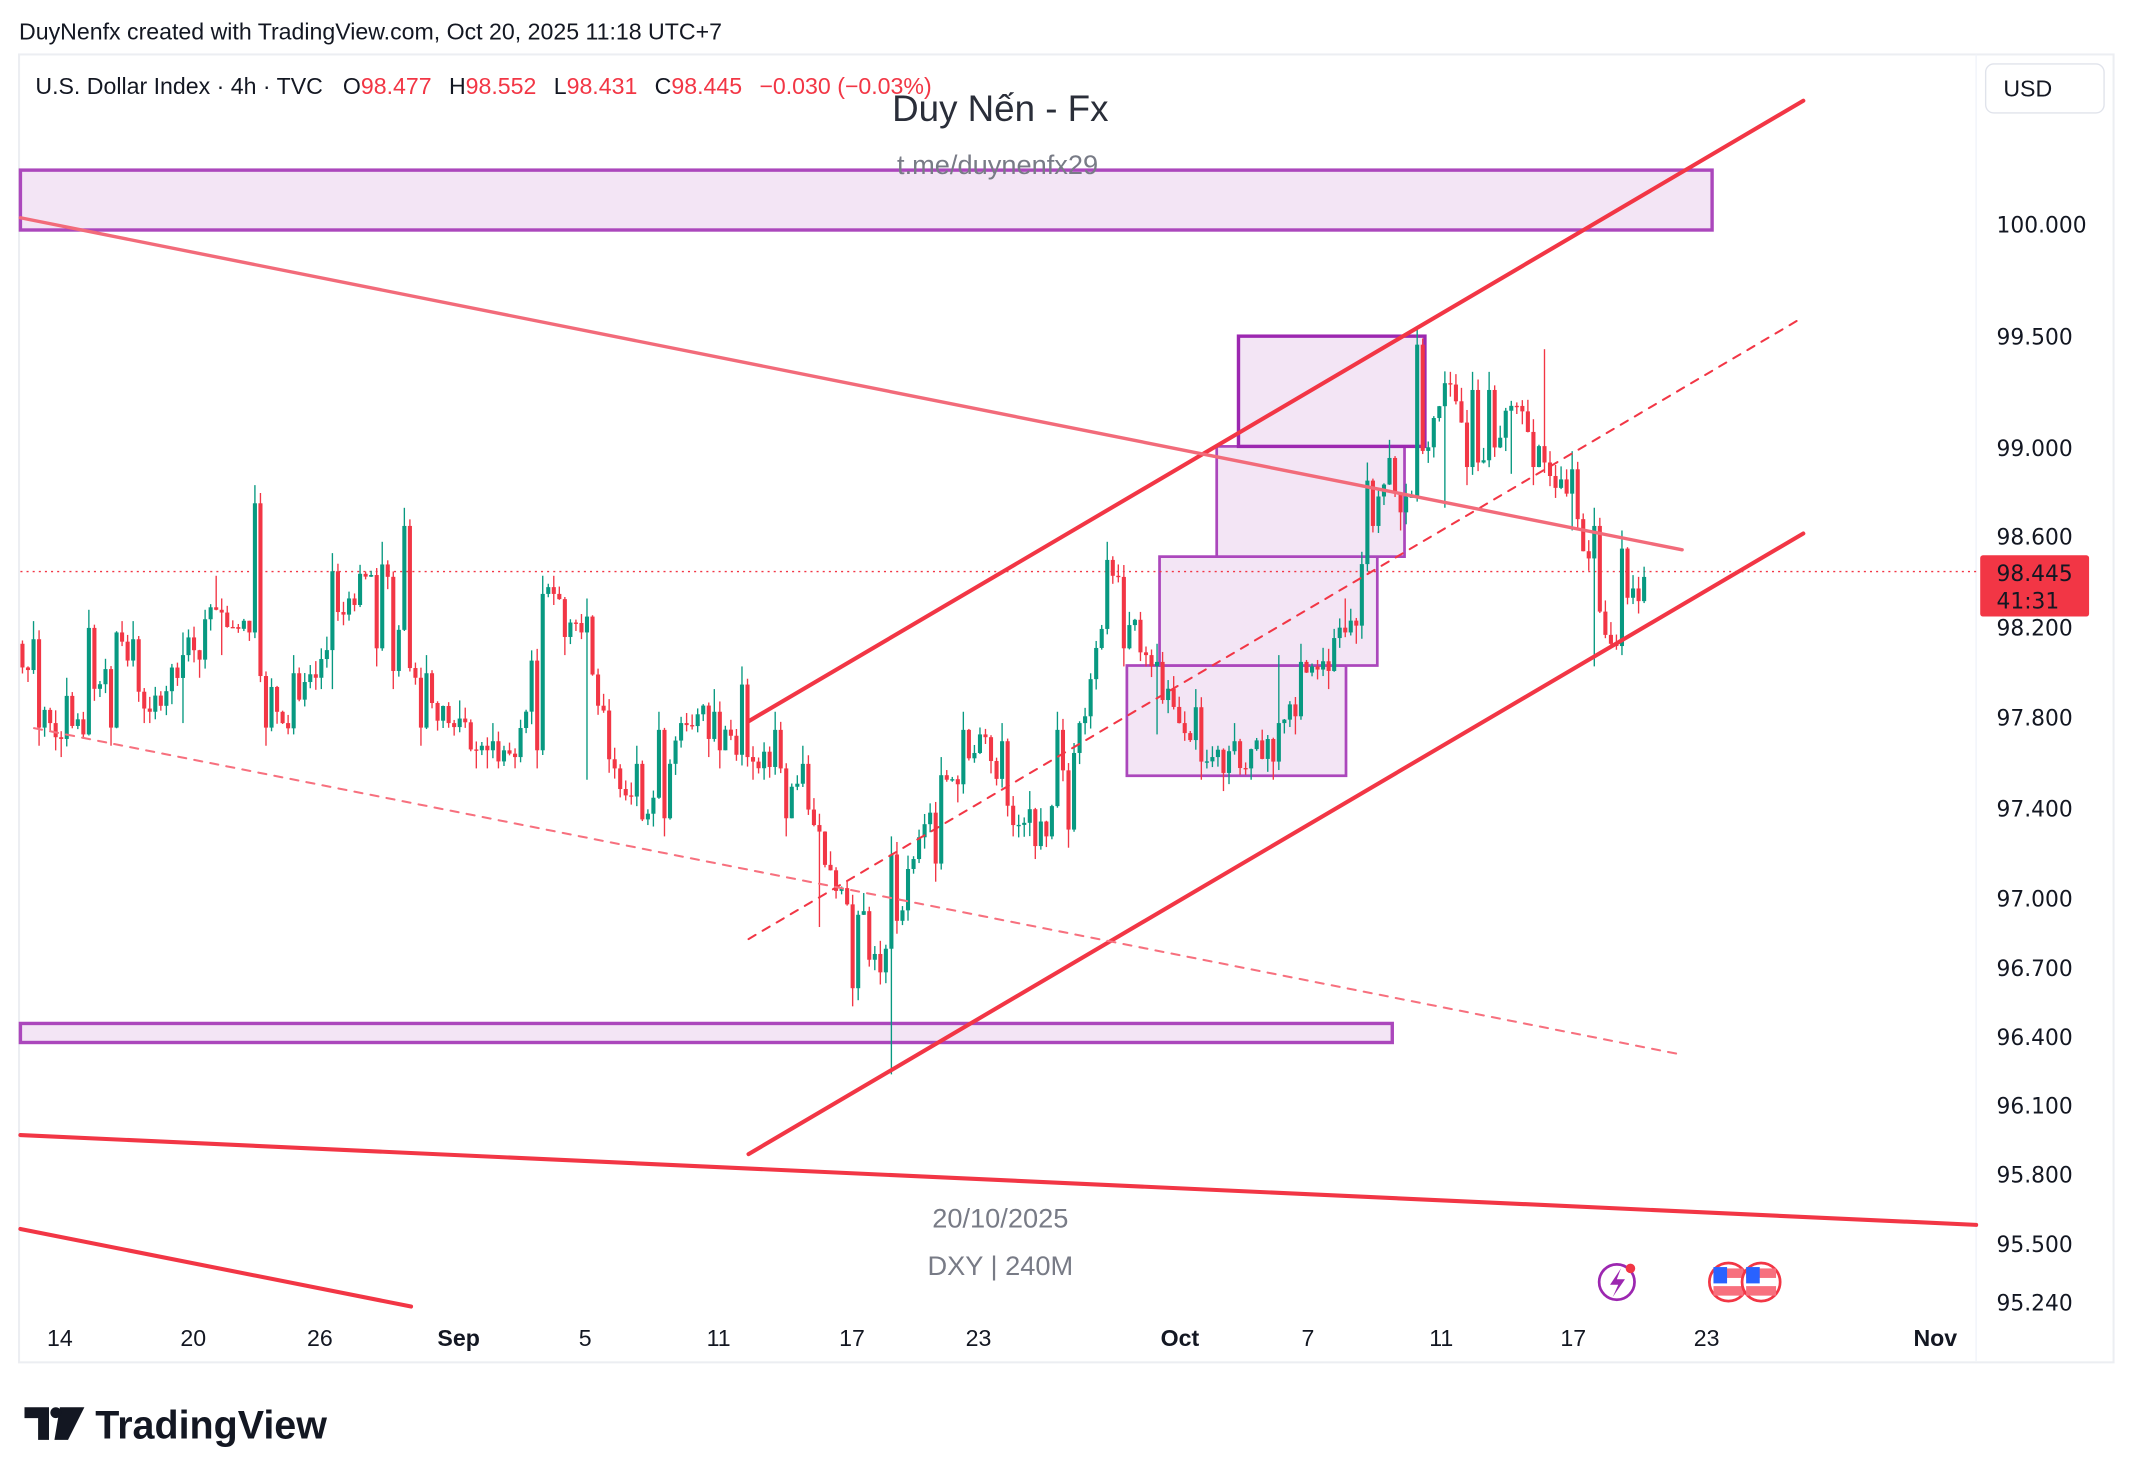 Image resolution: width=2134 pixels, height=1484 pixels. I want to click on time-tick-label: 7, so click(1307, 1338).